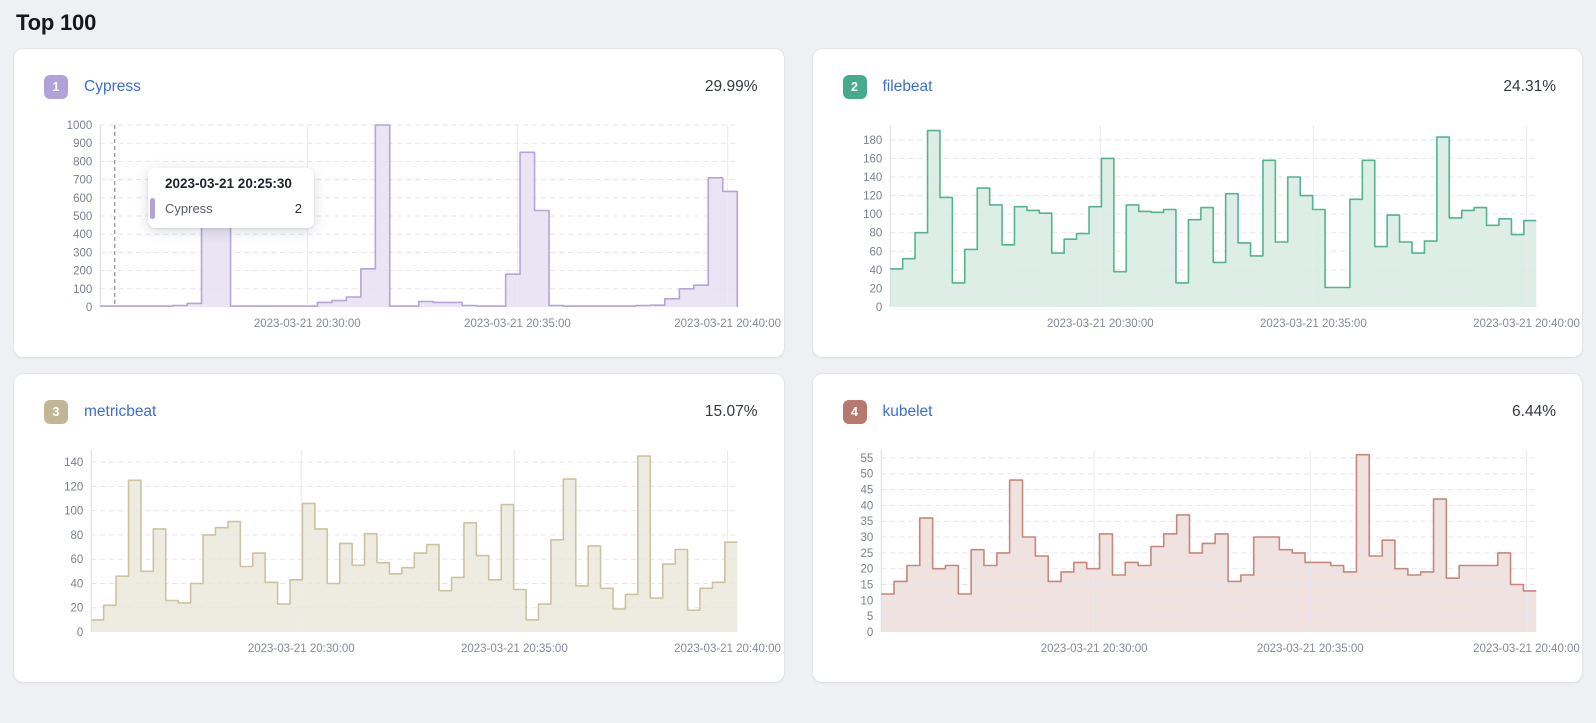 Image resolution: width=1596 pixels, height=723 pixels. I want to click on series-link: kubelet, so click(907, 411).